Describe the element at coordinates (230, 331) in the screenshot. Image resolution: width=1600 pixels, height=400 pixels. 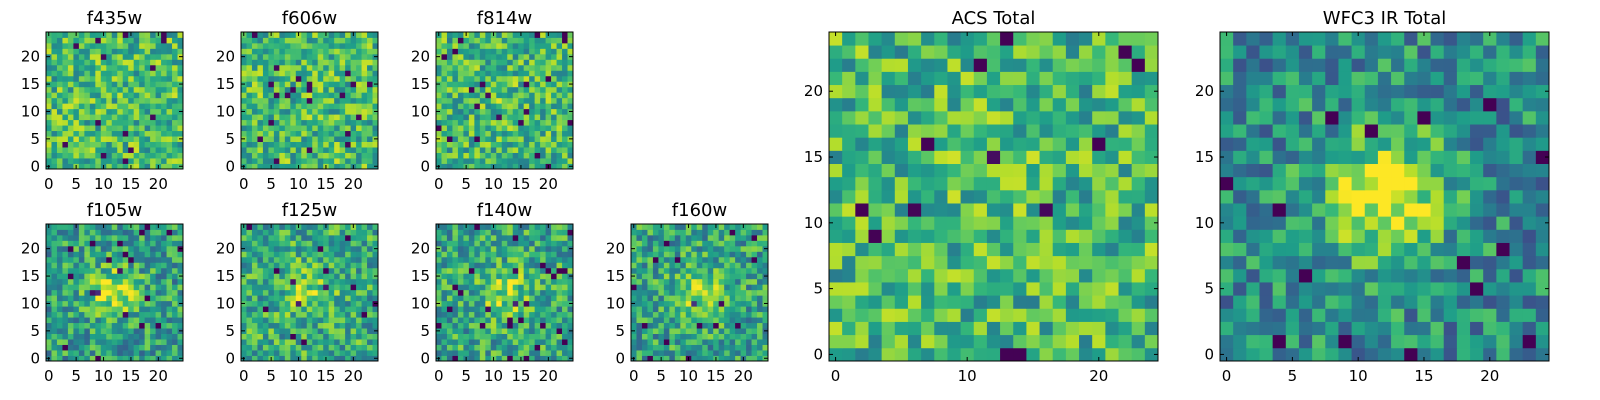
I see `y-tick-label: 5` at that location.